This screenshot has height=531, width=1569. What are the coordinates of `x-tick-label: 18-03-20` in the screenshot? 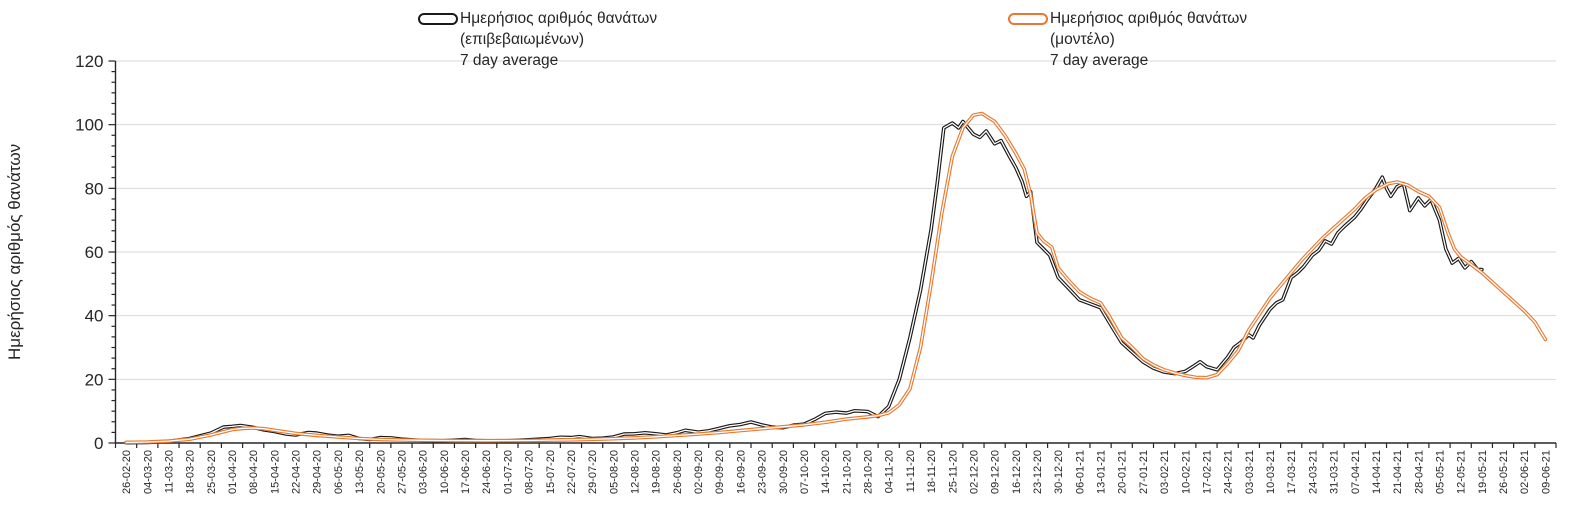 It's located at (191, 472).